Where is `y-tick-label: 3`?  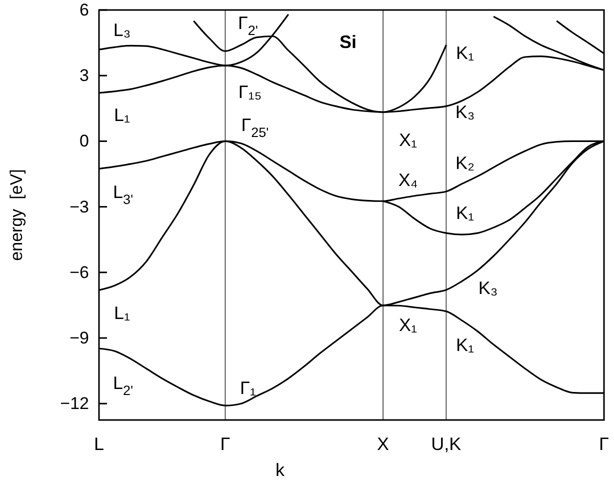
y-tick-label: 3 is located at coordinates (84, 76).